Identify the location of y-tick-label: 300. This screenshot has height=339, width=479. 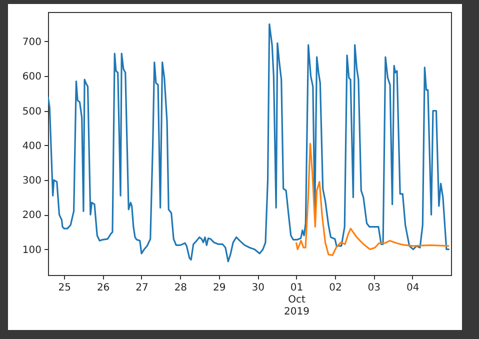
(32, 181).